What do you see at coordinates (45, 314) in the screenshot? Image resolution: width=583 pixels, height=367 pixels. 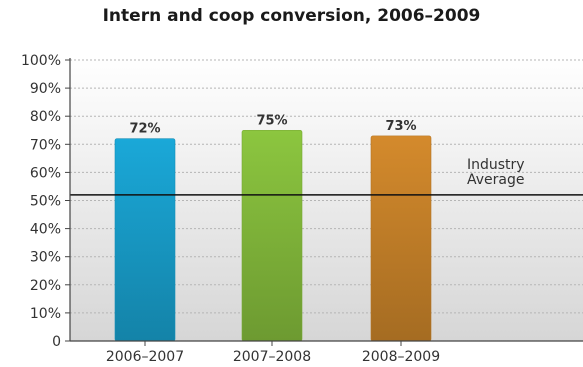 I see `y-tick-label: 10%` at bounding box center [45, 314].